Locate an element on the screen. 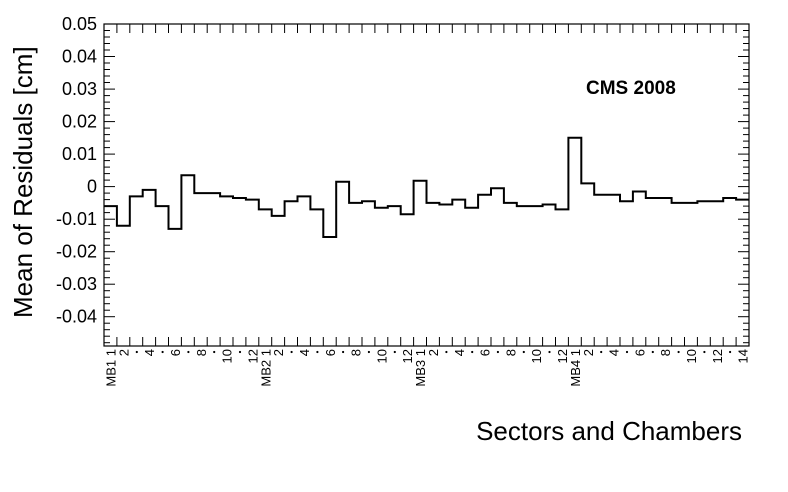 The image size is (788, 492). y-tick-label: -0.04 is located at coordinates (76, 317).